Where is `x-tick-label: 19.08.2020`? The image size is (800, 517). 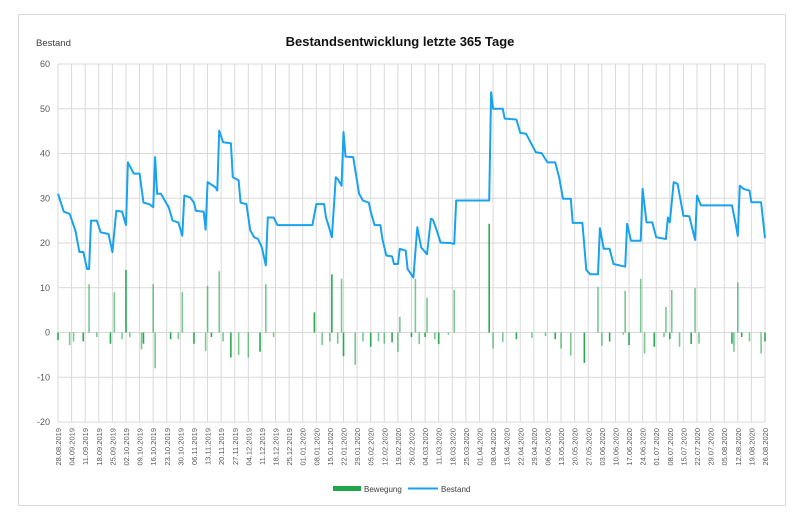
x-tick-label: 19.08.2020 is located at coordinates (751, 447).